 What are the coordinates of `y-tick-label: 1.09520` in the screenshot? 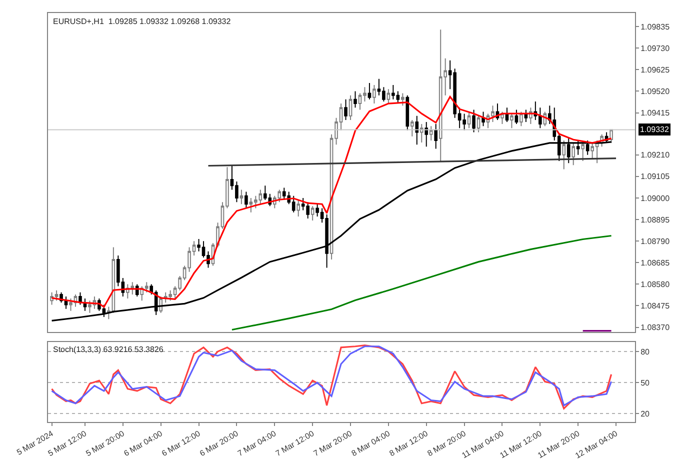 It's located at (655, 91).